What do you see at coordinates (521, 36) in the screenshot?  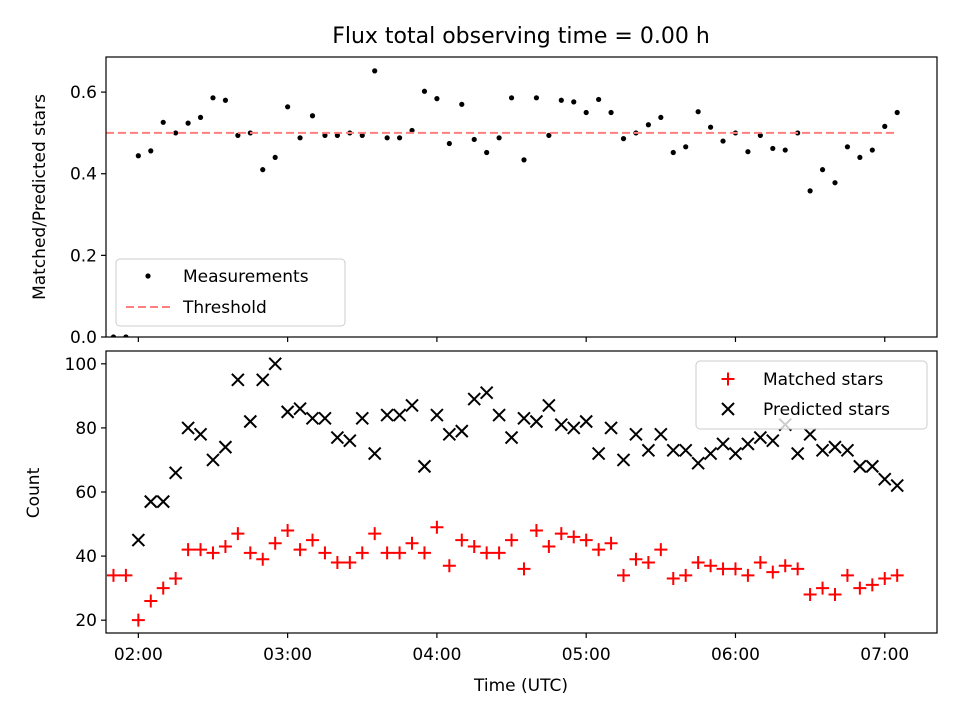 I see `chart-title: Flux total observing time = 0.00 h` at bounding box center [521, 36].